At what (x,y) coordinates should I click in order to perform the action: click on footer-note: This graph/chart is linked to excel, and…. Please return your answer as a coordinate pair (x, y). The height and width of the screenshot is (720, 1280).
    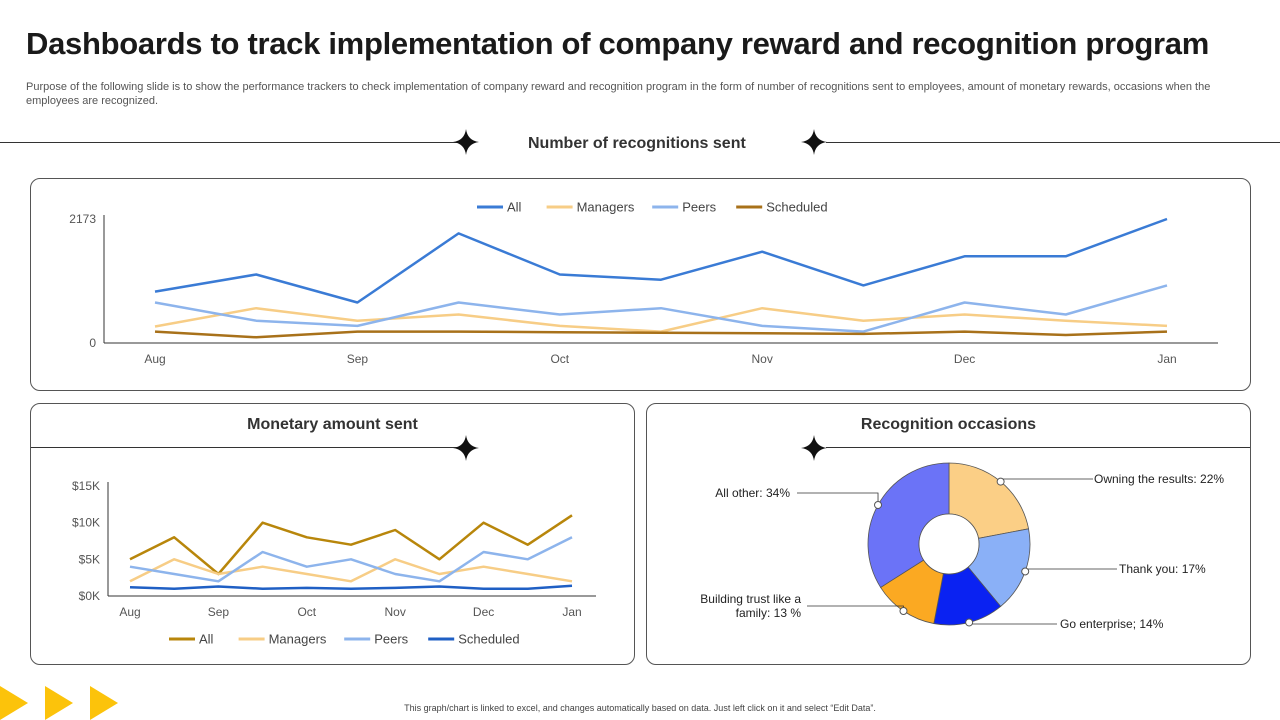
    Looking at the image, I should click on (640, 708).